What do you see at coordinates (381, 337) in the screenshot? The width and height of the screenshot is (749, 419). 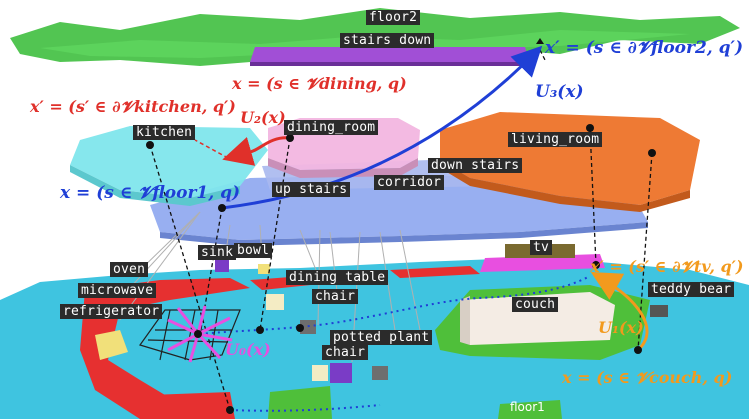 I see `potted-plant-label: potted plant` at bounding box center [381, 337].